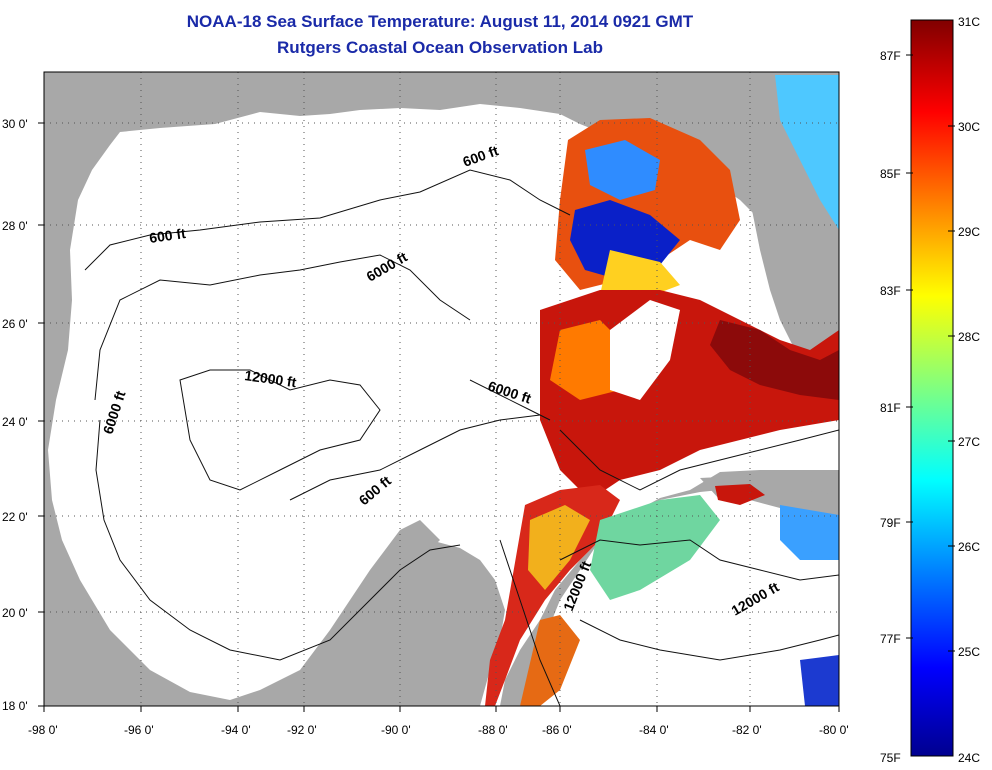 The image size is (992, 770). What do you see at coordinates (969, 547) in the screenshot?
I see `colorbar-celsius-label: 26C` at bounding box center [969, 547].